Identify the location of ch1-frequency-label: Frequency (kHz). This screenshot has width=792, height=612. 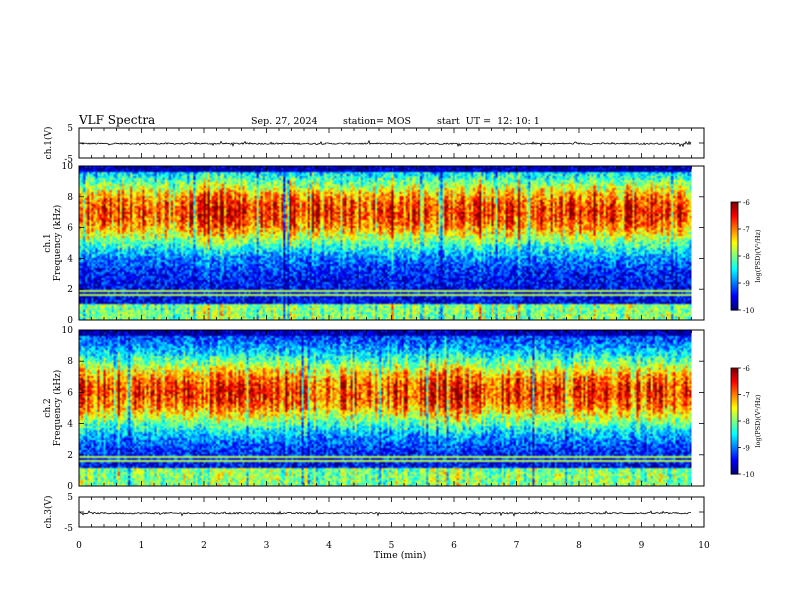
(57, 243).